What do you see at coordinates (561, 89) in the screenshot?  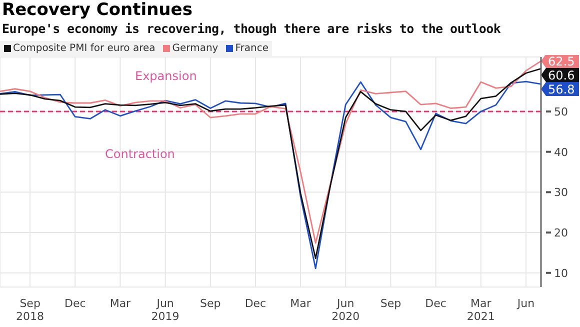 I see `data-label: 56.8` at bounding box center [561, 89].